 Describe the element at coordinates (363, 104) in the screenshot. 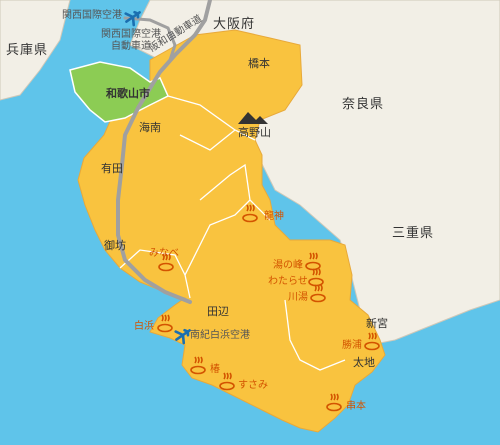

I see `nara-label: 奈良県` at that location.